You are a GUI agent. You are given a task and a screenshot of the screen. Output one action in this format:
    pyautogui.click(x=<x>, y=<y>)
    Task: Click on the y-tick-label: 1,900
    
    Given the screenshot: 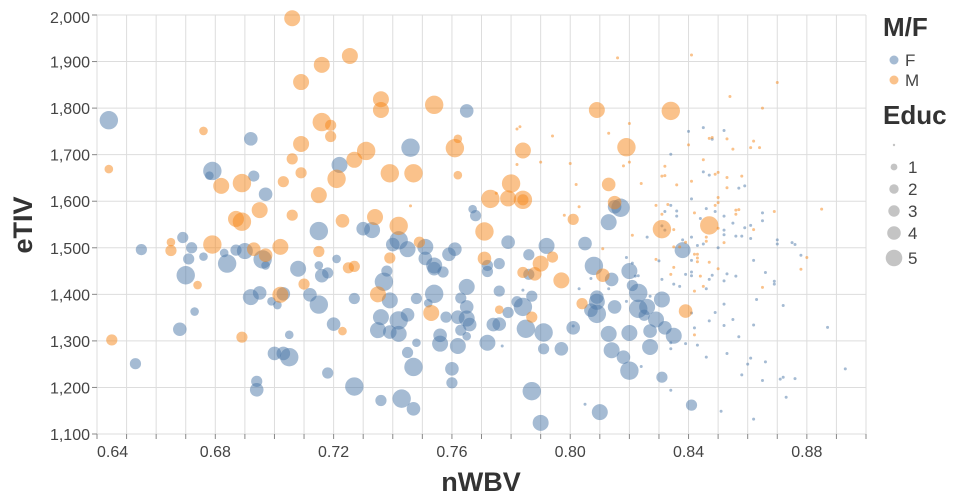 What is the action you would take?
    pyautogui.click(x=70, y=63)
    